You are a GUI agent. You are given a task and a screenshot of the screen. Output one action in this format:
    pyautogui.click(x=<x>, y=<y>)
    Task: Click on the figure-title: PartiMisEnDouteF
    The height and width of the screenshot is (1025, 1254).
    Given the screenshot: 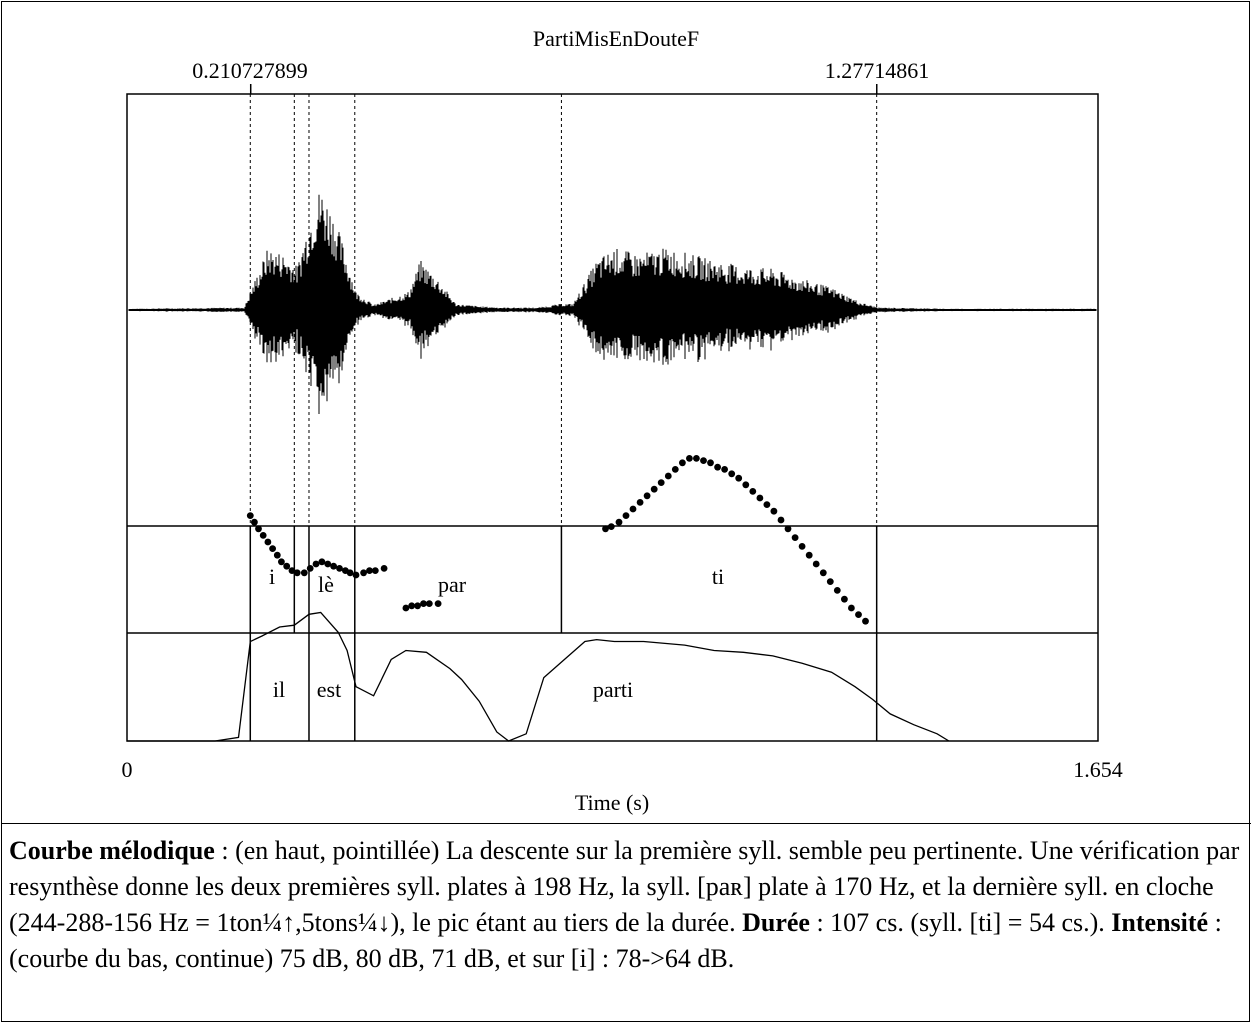 What is the action you would take?
    pyautogui.click(x=616, y=38)
    